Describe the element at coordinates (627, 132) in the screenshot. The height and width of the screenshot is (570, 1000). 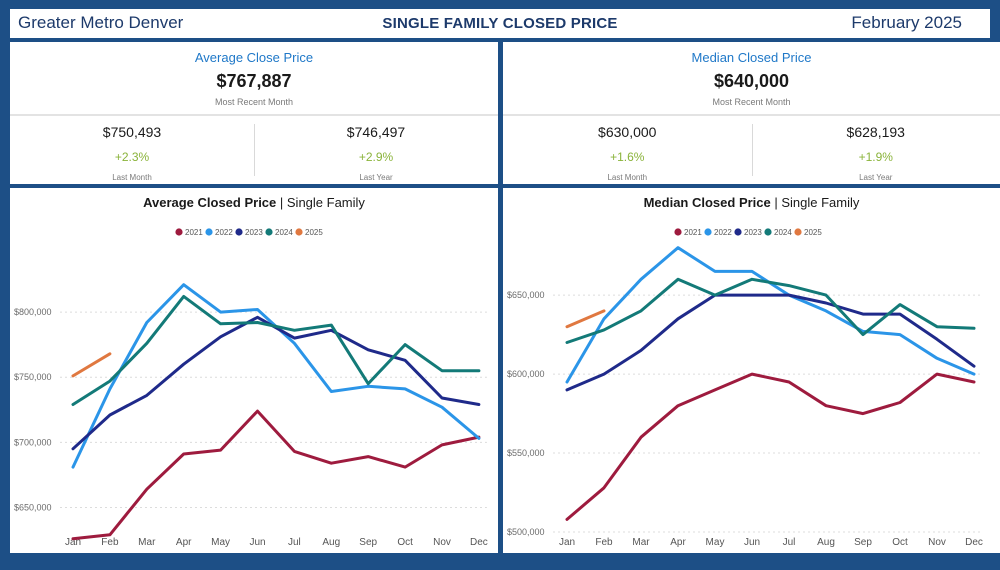
I see `comparison-value: $630,000` at that location.